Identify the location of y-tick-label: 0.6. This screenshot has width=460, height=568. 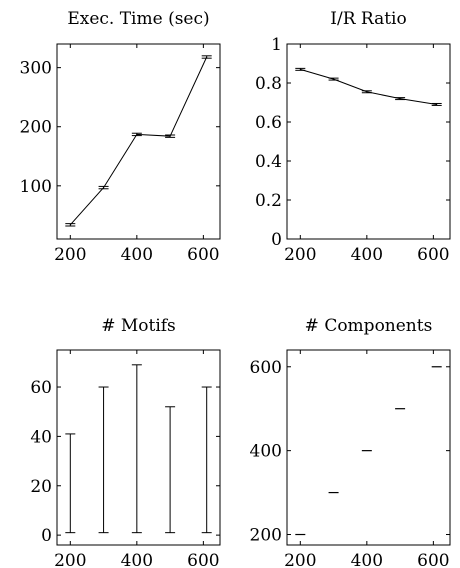
(268, 123).